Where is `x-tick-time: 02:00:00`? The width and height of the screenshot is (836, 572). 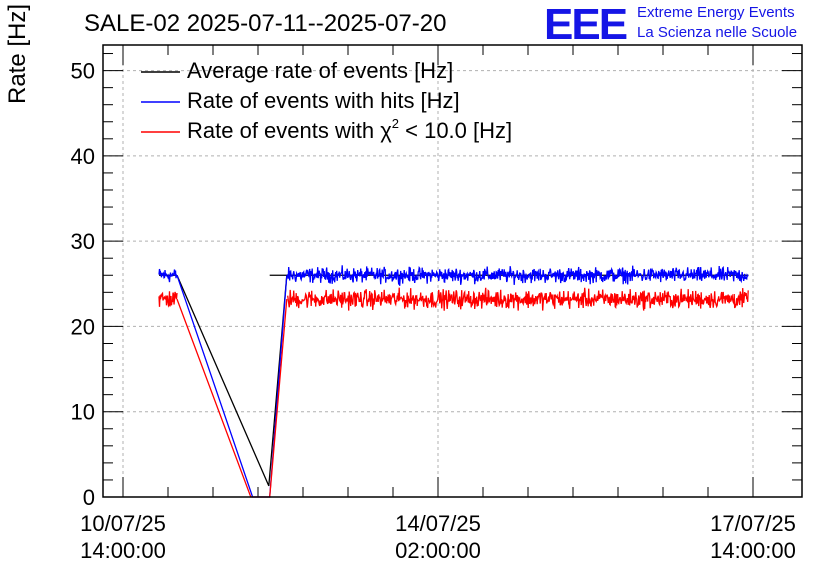 x-tick-time: 02:00:00 is located at coordinates (438, 550).